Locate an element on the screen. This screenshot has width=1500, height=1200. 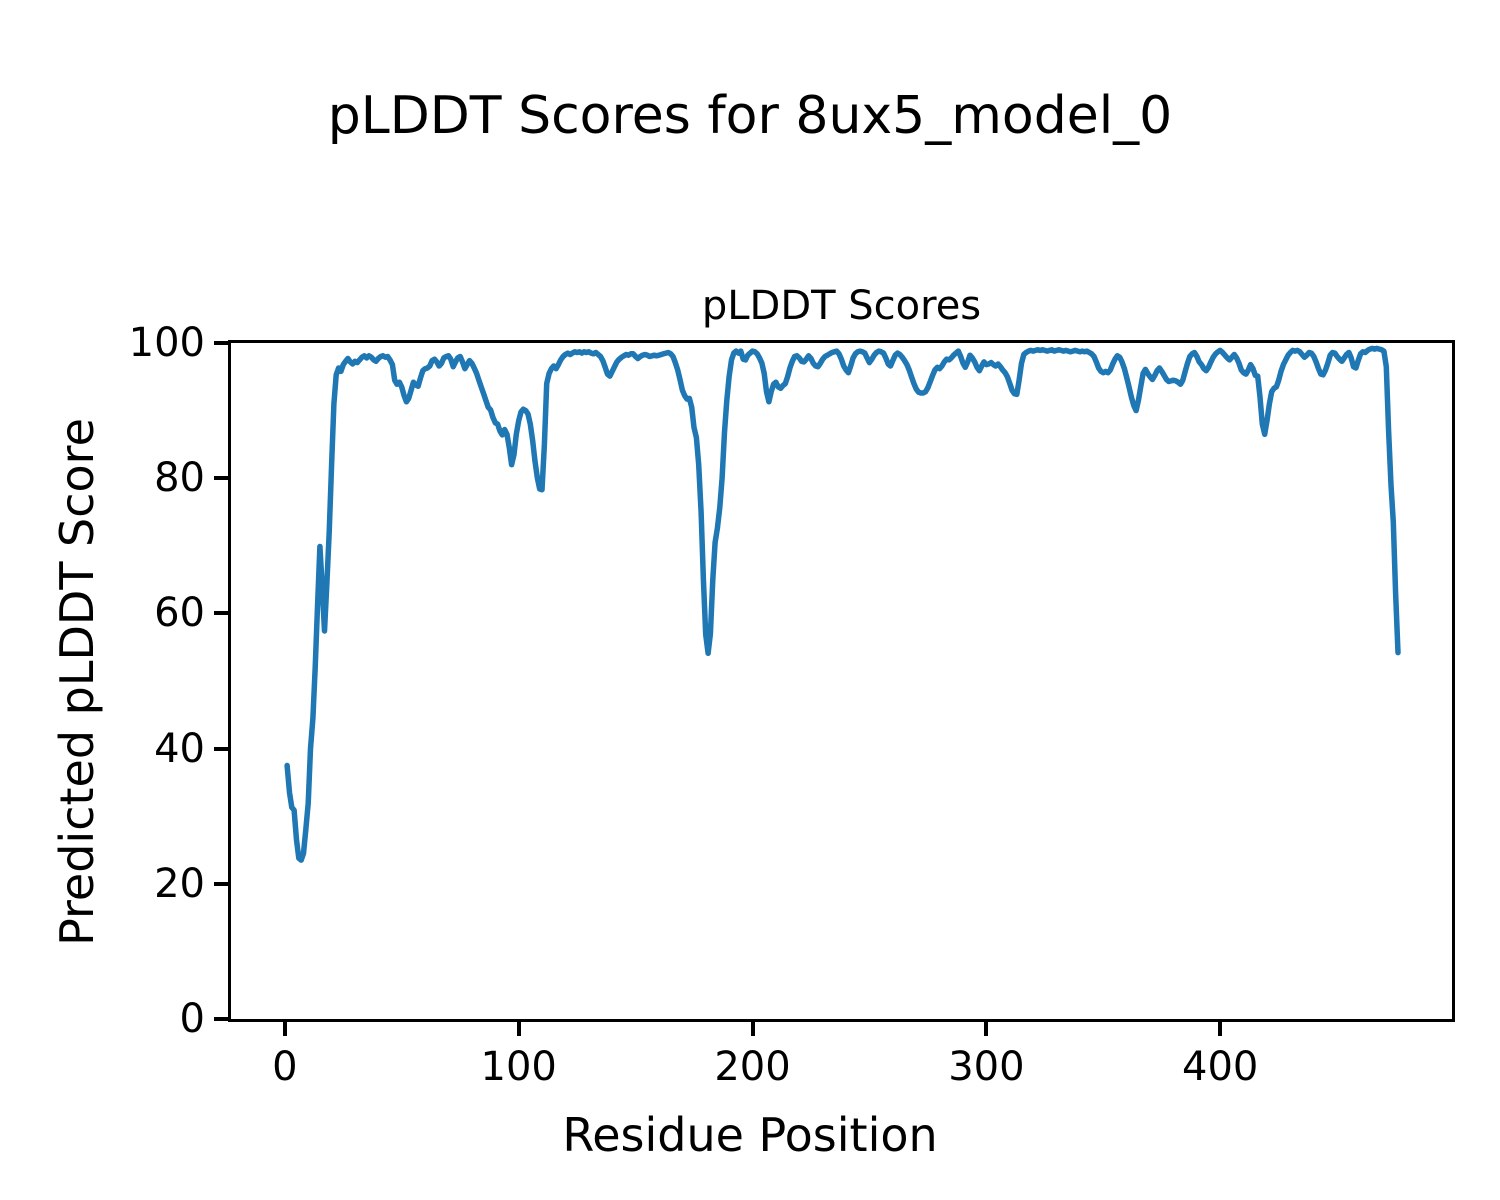
x-axis-label: Residue Position is located at coordinates (750, 1135).